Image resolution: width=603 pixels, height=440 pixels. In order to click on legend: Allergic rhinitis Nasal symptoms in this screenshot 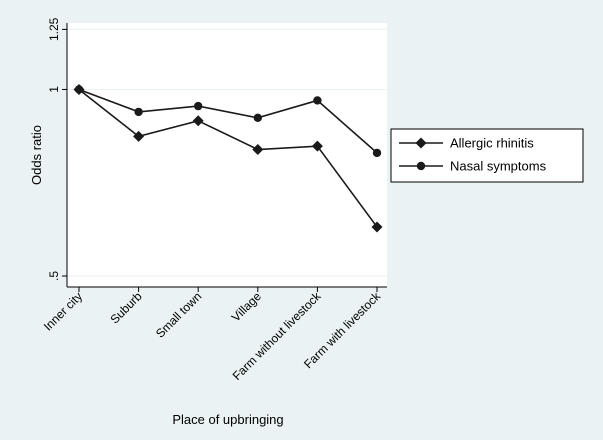, I will do `click(487, 155)`.